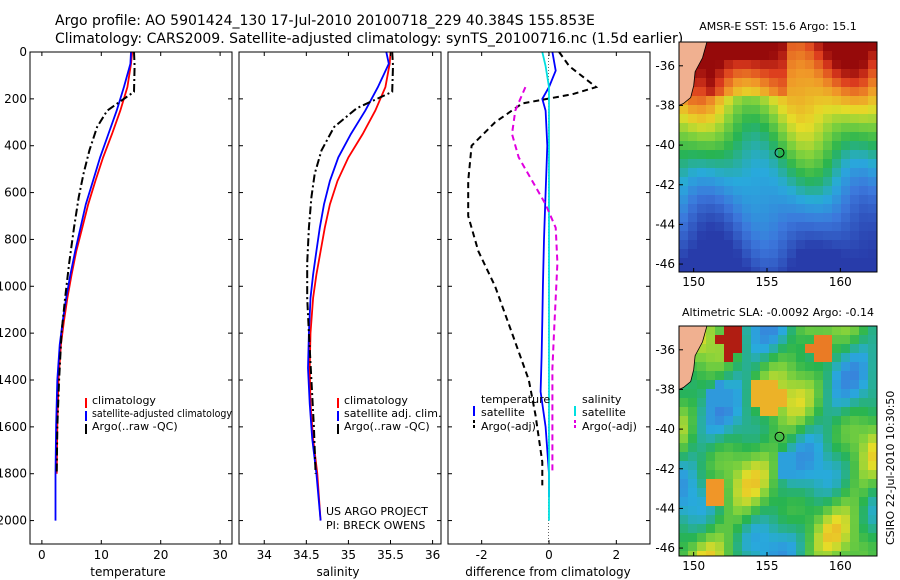 This screenshot has height=580, width=900. What do you see at coordinates (767, 566) in the screenshot?
I see `map-x-tick-label: 155` at bounding box center [767, 566].